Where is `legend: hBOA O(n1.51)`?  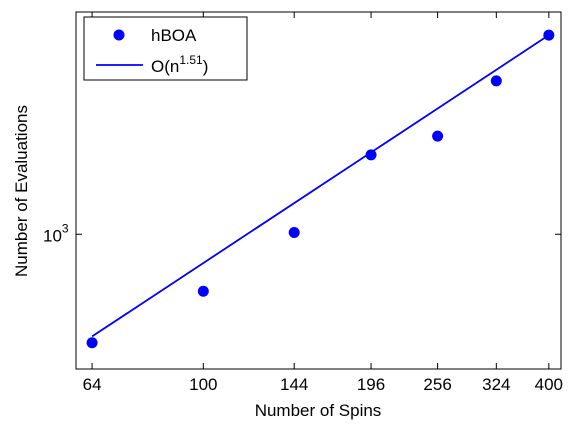
legend: hBOA O(n1.51) is located at coordinates (165, 48).